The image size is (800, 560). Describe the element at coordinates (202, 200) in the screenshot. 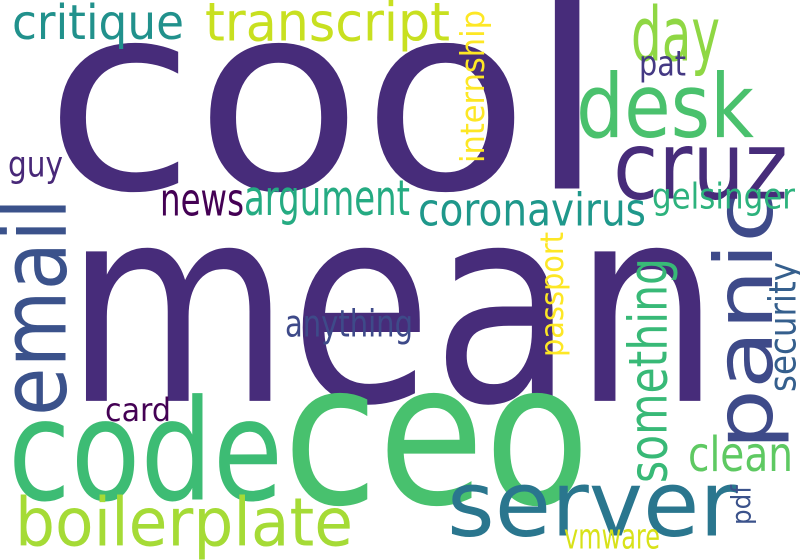

I see `word-news: news` at that location.